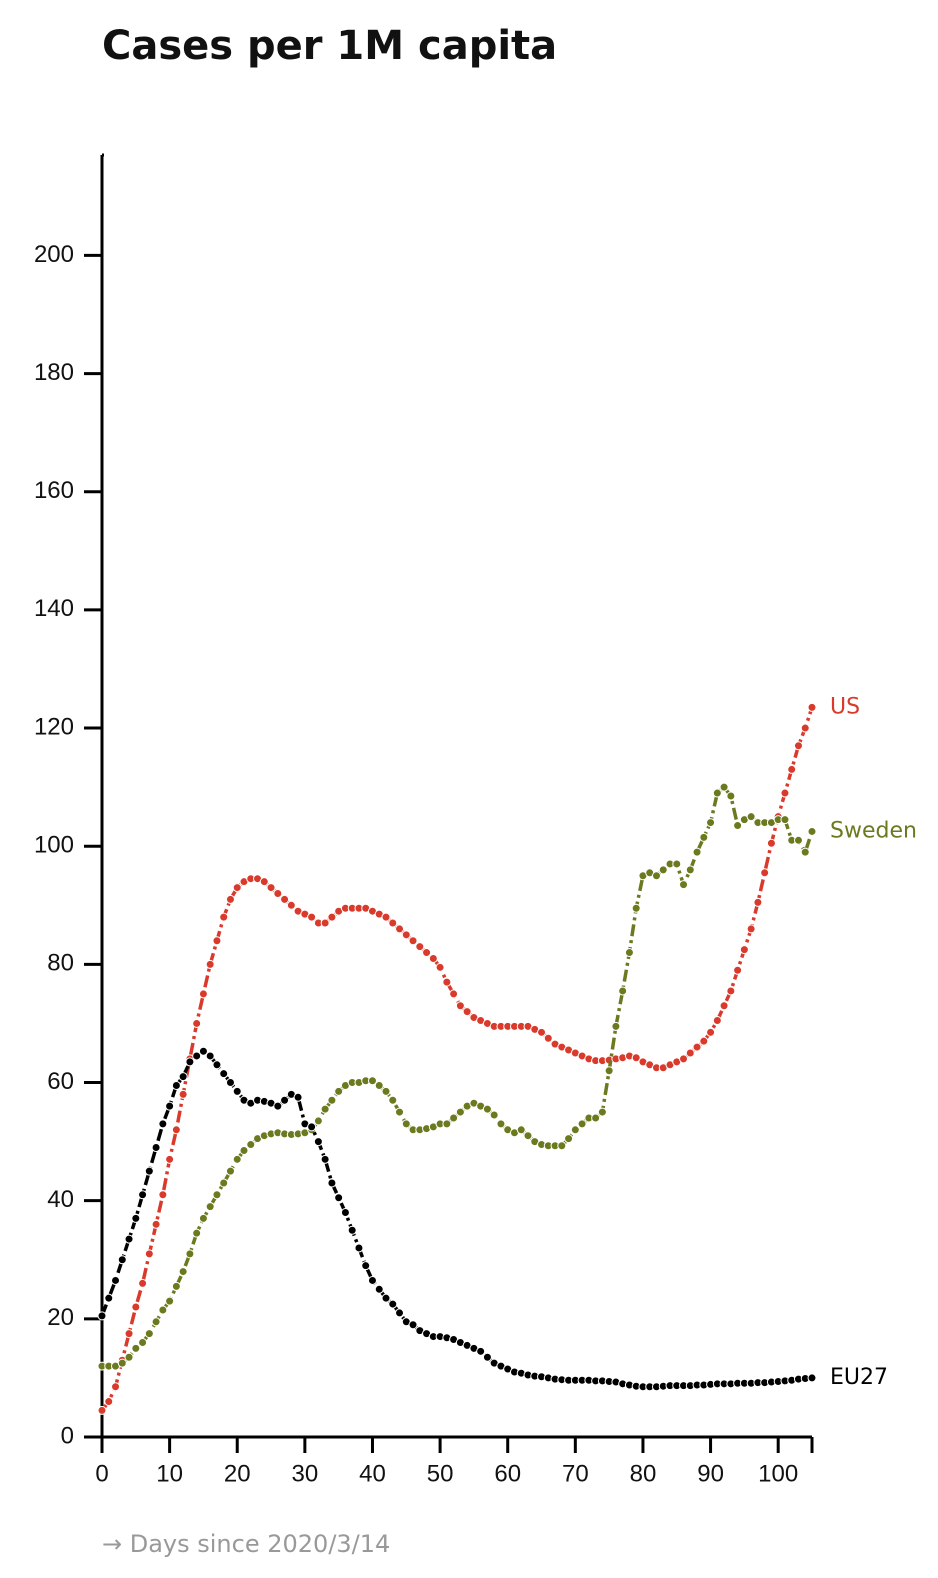  What do you see at coordinates (54, 608) in the screenshot?
I see `y-tick-label: 140` at bounding box center [54, 608].